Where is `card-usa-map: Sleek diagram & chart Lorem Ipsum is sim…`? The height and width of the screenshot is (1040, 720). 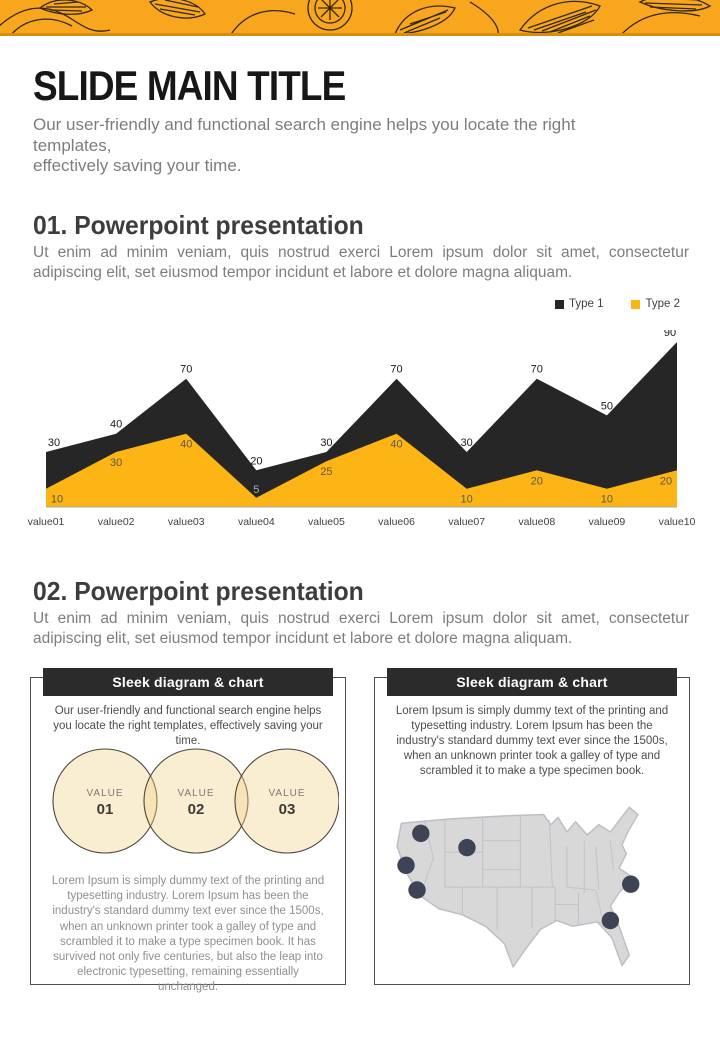 card-usa-map: Sleek diagram & chart Lorem Ipsum is sim… is located at coordinates (532, 826).